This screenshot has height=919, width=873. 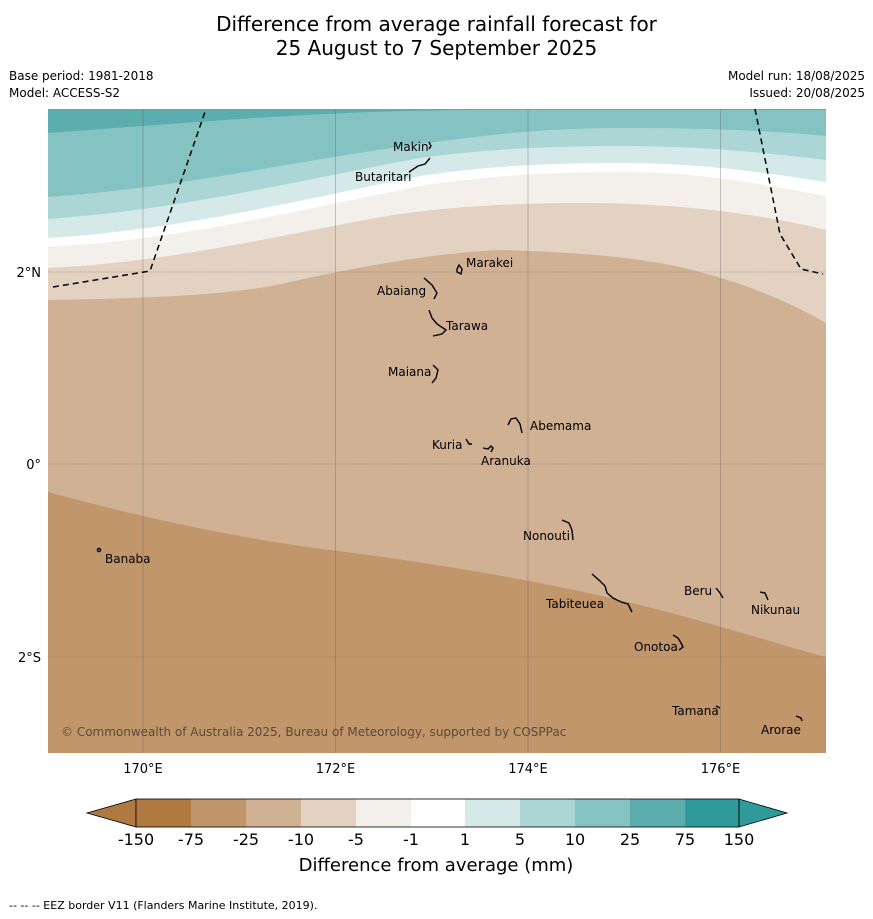 I want to click on lon-label-176E: 176°E, so click(x=721, y=769).